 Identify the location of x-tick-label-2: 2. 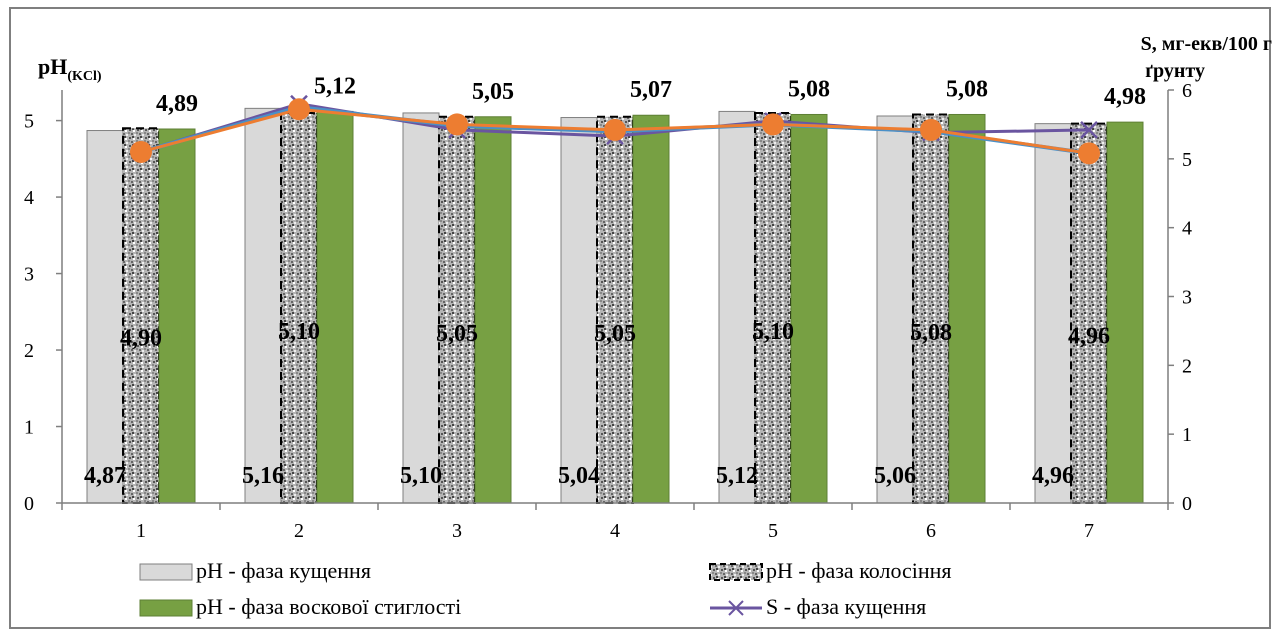
(299, 531).